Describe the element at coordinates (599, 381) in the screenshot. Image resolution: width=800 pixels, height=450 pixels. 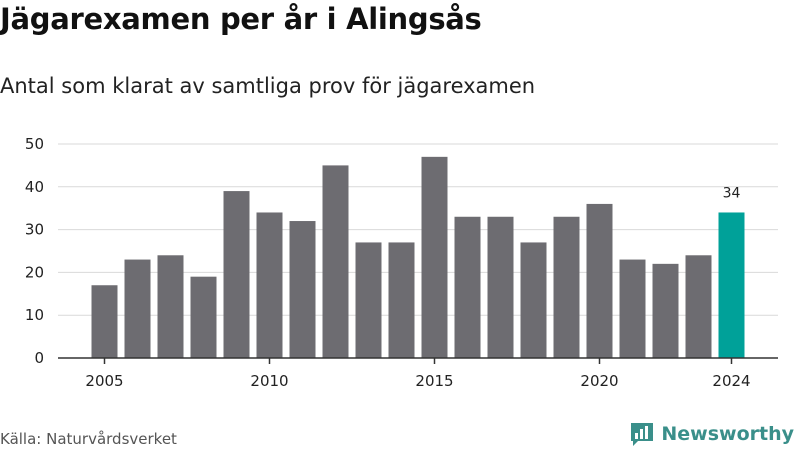
I see `x-tick-label: 2020` at that location.